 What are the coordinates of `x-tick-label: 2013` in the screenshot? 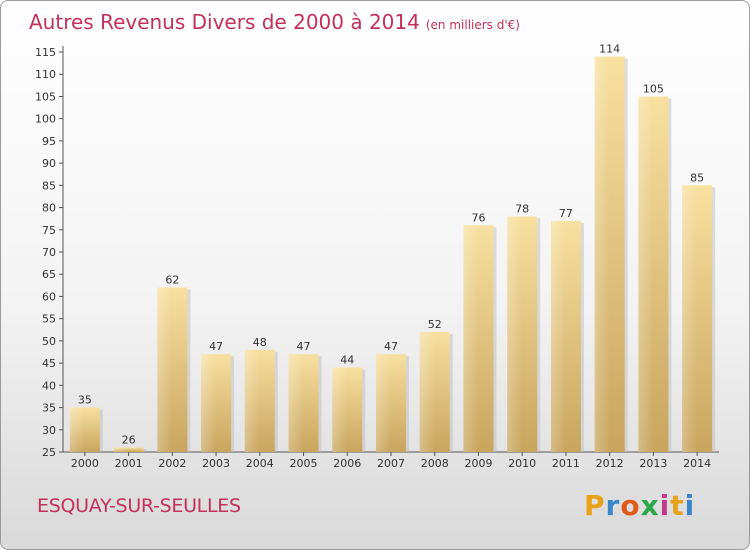 It's located at (653, 463).